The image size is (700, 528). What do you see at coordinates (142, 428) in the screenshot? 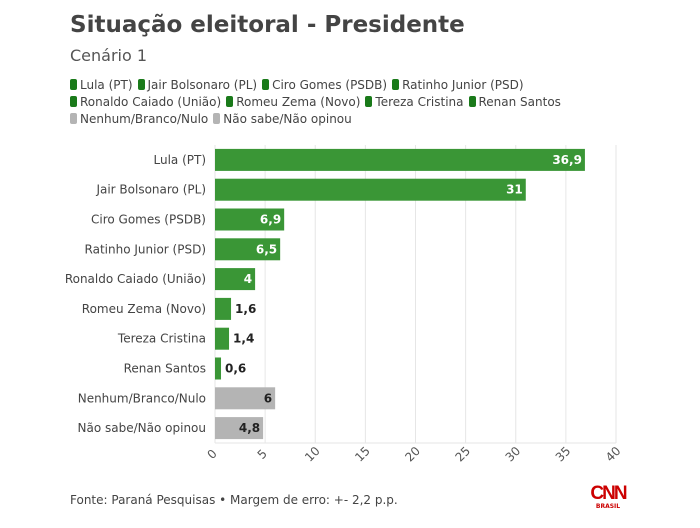
I see `category-label: Não sabe/Não opinou` at bounding box center [142, 428].